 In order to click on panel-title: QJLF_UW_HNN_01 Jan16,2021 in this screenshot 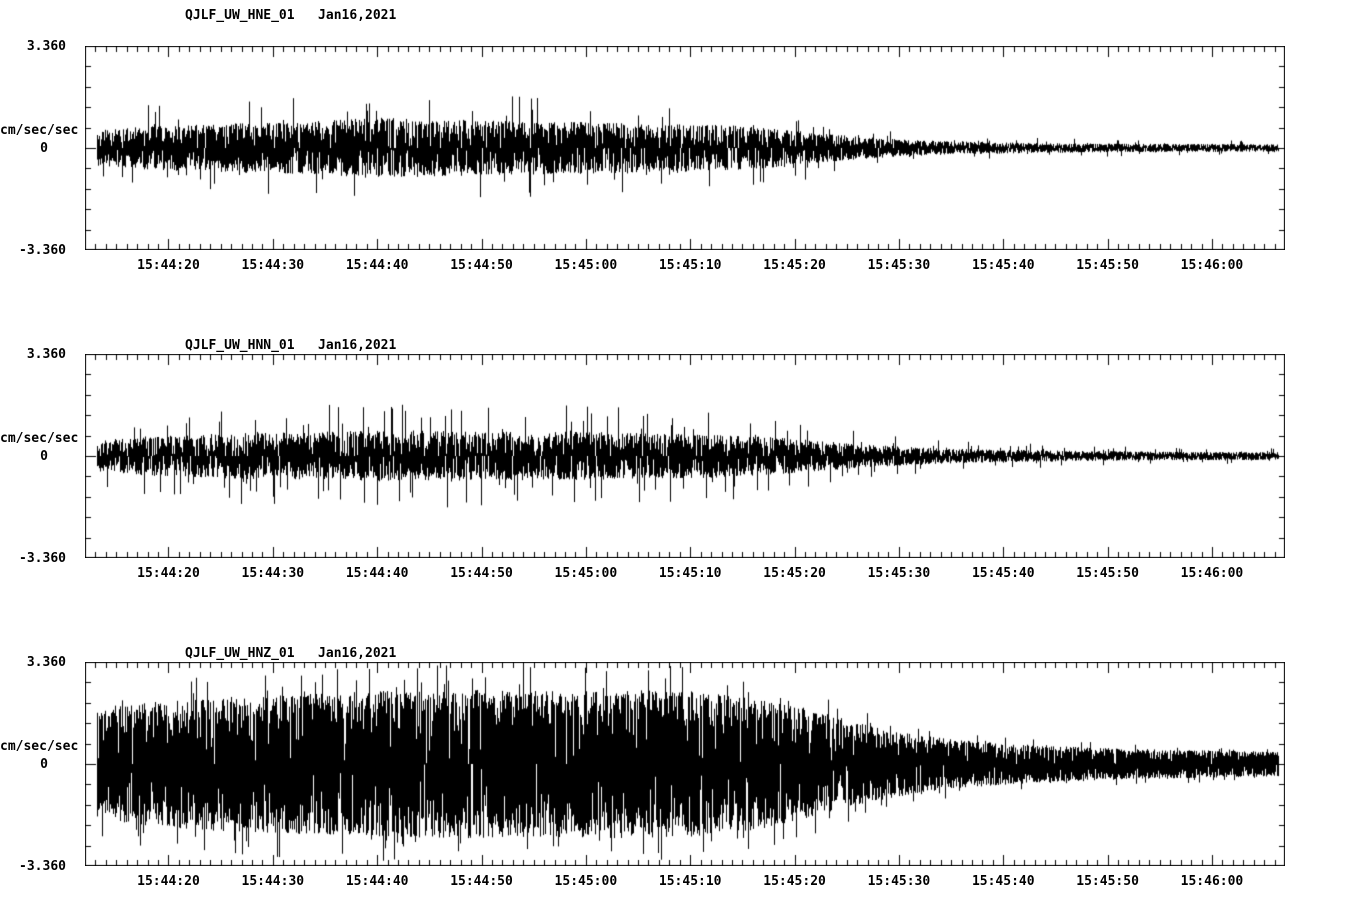, I will do `click(291, 345)`.